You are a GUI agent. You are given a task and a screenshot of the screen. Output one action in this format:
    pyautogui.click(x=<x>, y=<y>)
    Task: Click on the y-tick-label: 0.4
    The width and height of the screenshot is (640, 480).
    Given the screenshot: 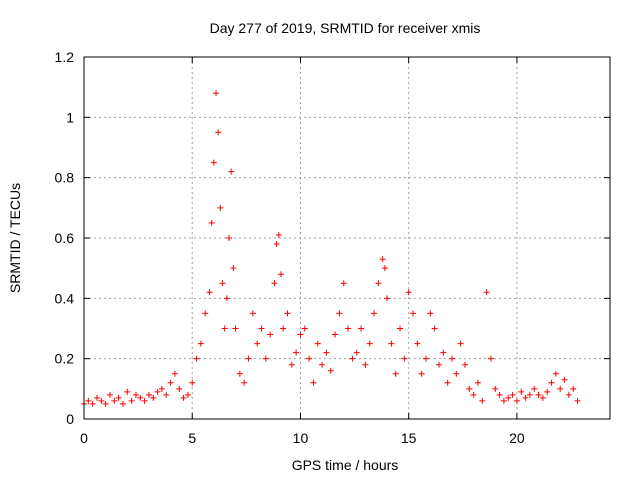 What is the action you would take?
    pyautogui.click(x=65, y=298)
    